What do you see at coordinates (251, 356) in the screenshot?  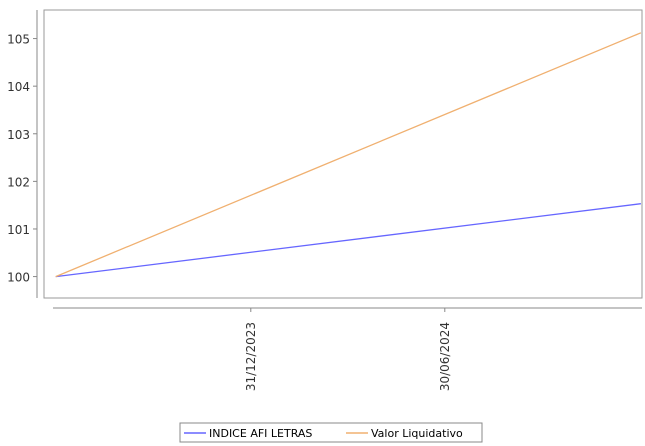 I see `x-tick-label: 31/12/2023` at bounding box center [251, 356].